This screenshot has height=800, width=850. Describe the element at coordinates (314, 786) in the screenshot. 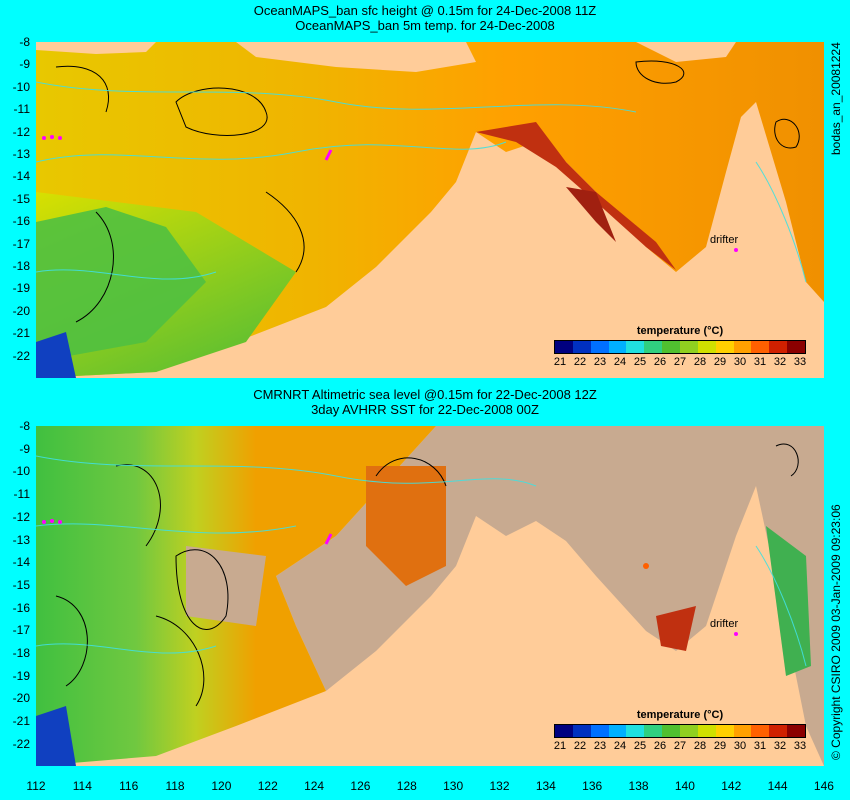

I see `x-tick-label: 124` at that location.